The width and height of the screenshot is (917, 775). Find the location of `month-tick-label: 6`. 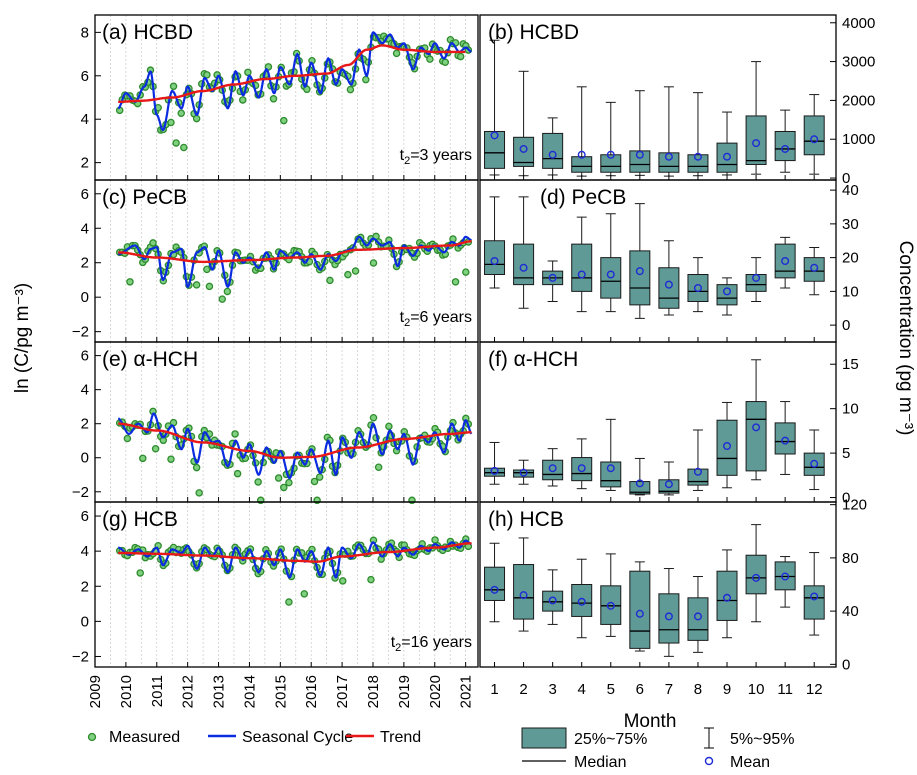

month-tick-label: 6 is located at coordinates (640, 689).